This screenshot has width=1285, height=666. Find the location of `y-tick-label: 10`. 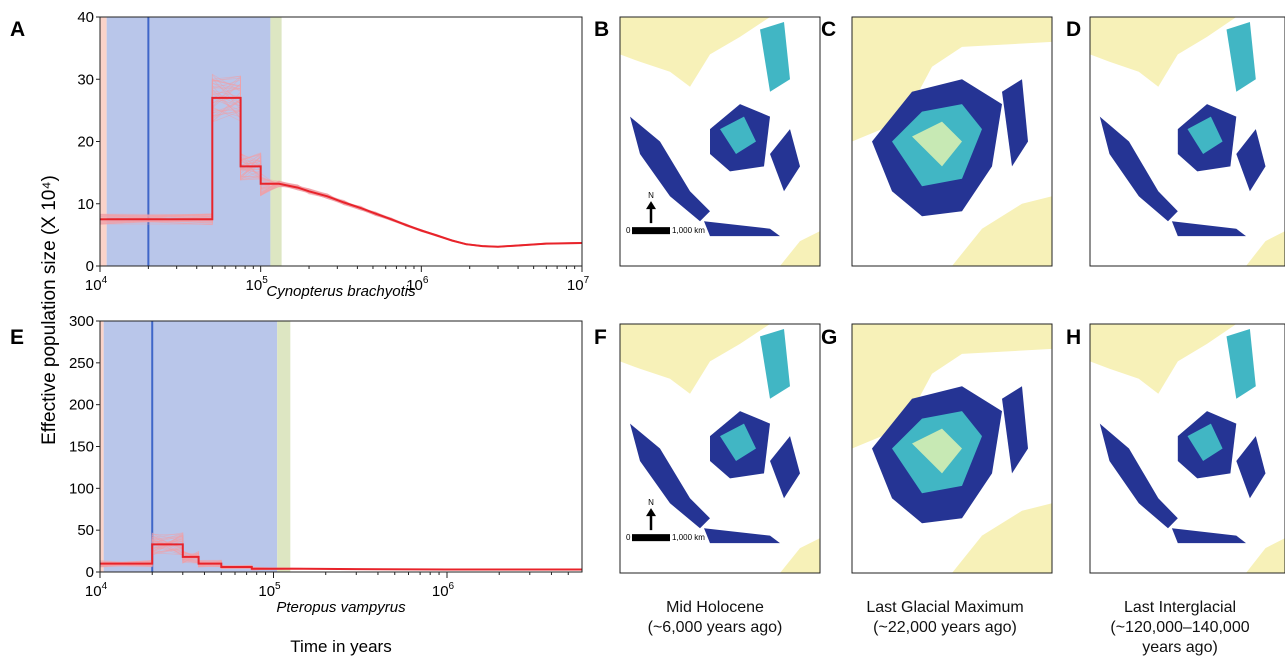

y-tick-label: 10 is located at coordinates (85, 204).